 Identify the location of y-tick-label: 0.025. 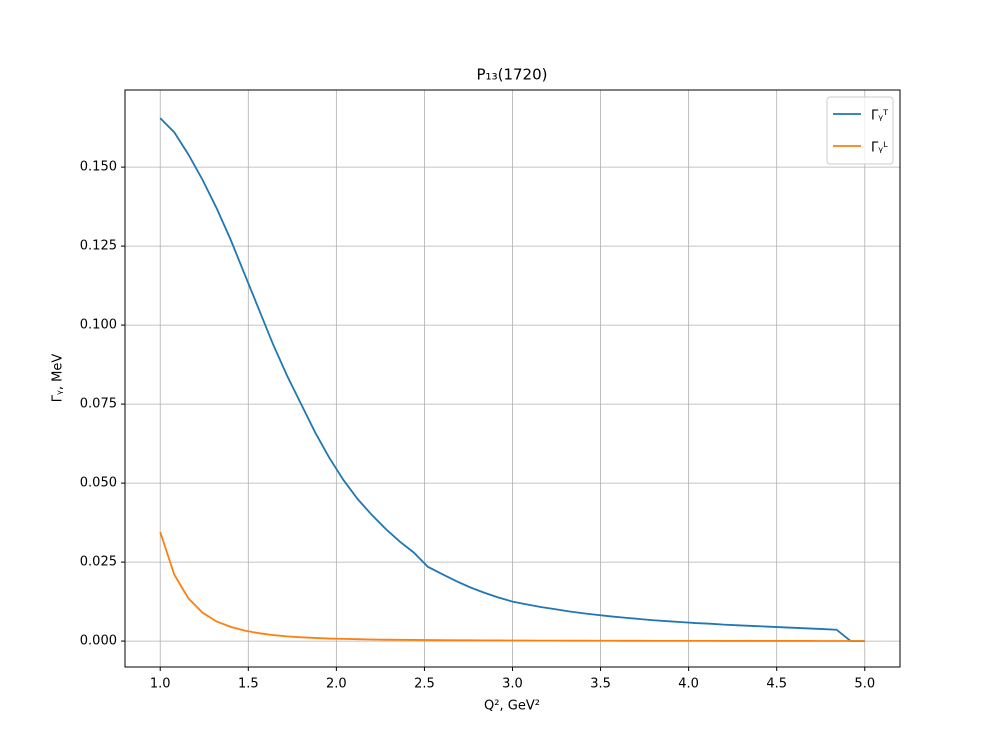
(98, 562).